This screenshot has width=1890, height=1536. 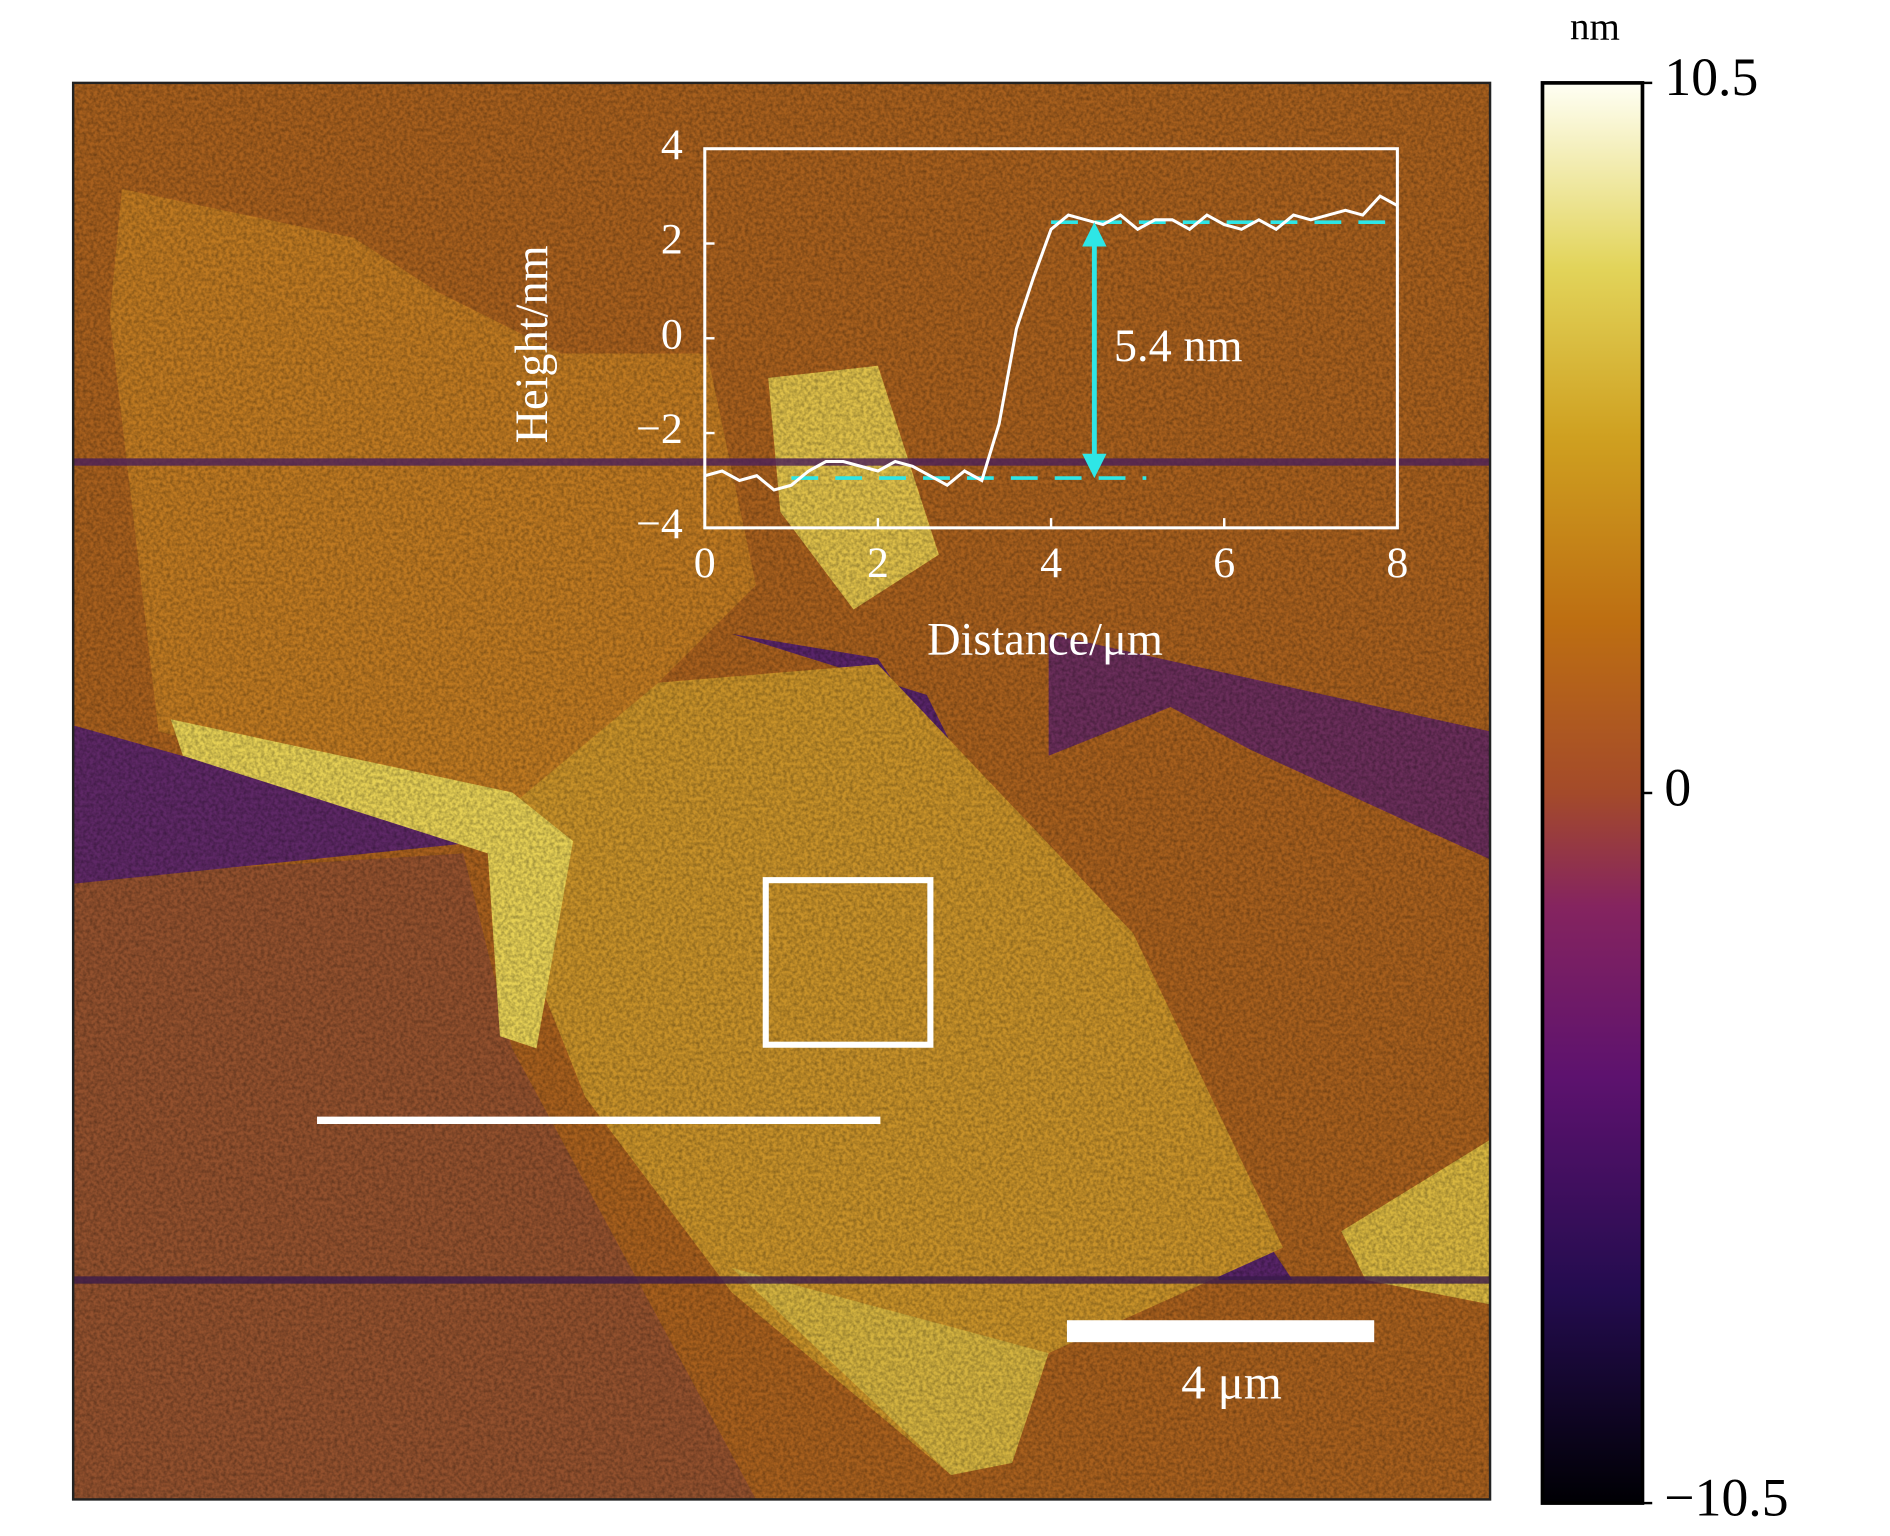 What do you see at coordinates (672, 145) in the screenshot?
I see `y-tick-label: 4` at bounding box center [672, 145].